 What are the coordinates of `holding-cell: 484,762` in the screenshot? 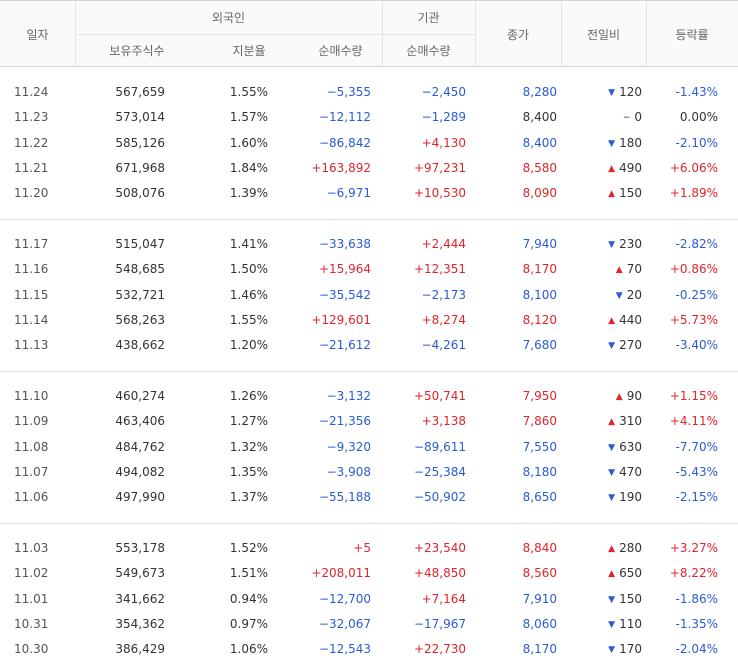 It's located at (140, 446).